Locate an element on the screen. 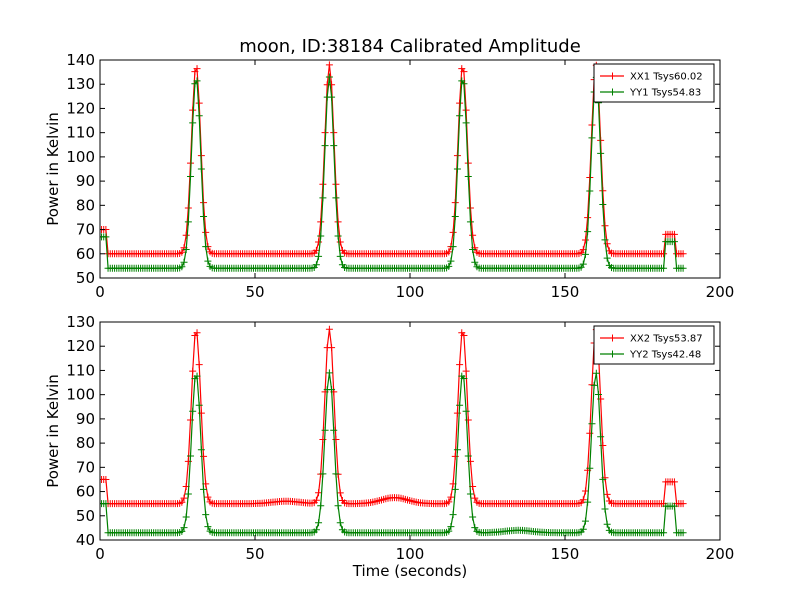 The width and height of the screenshot is (800, 600). y-tick-label: 40 is located at coordinates (85, 540).